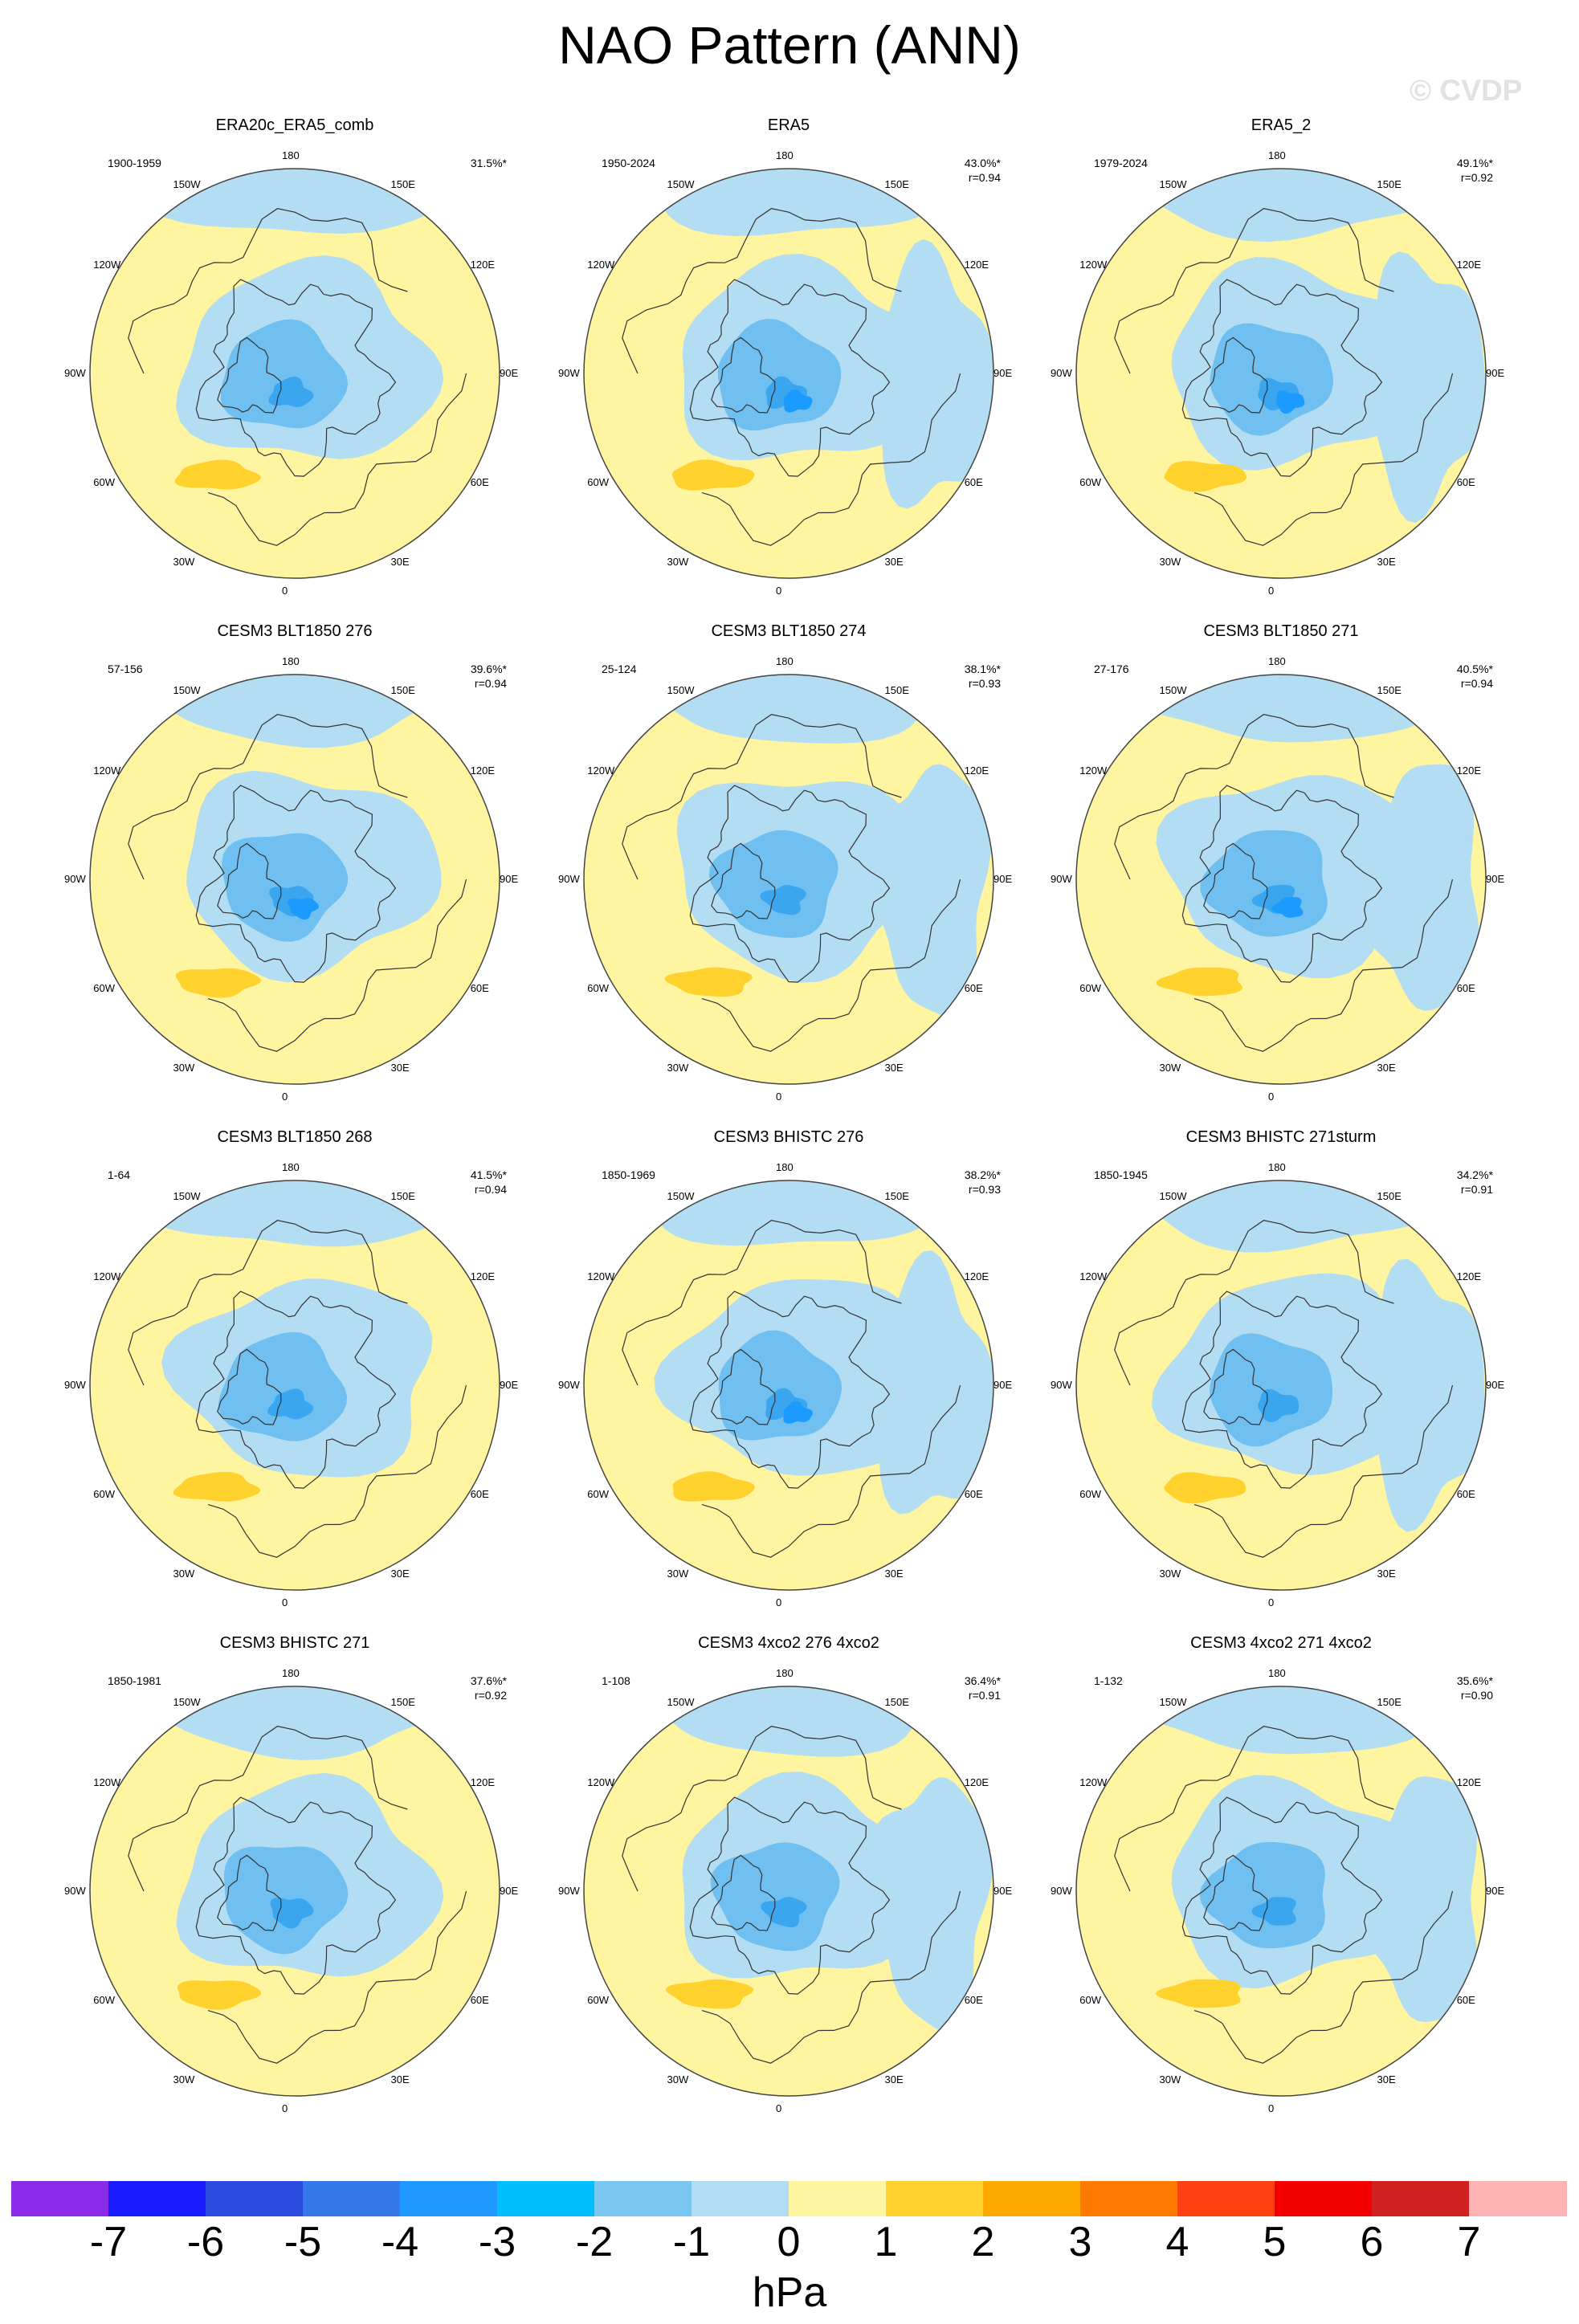  What do you see at coordinates (616, 1680) in the screenshot?
I see `panel-years: 1-108` at bounding box center [616, 1680].